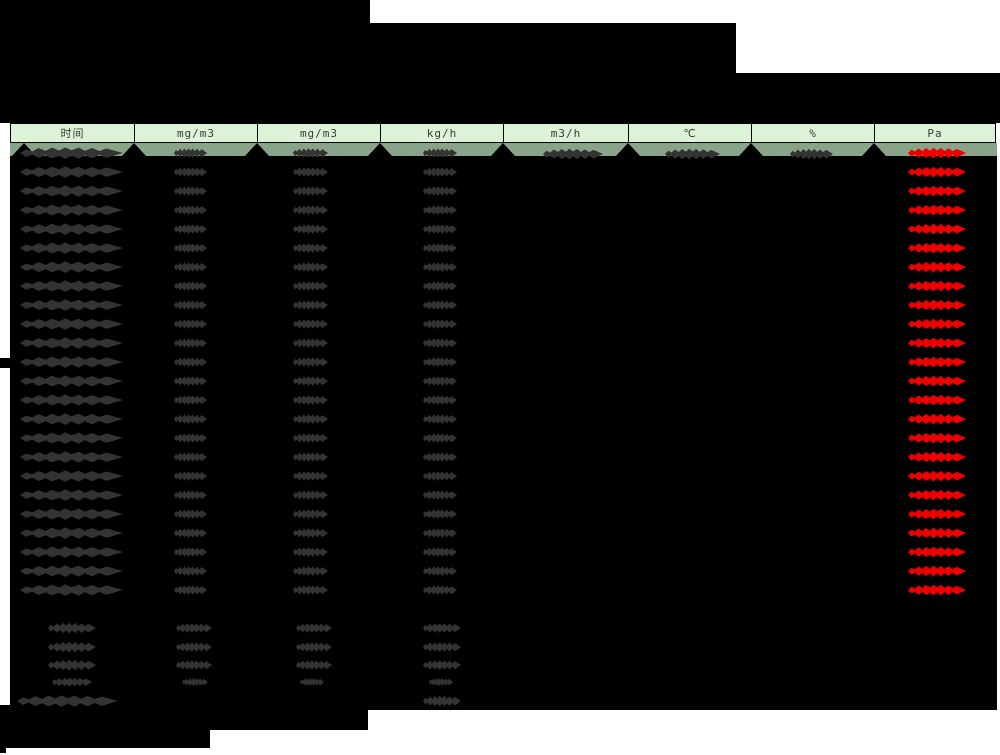  What do you see at coordinates (185, 61) in the screenshot?
I see `redaction-block-title` at bounding box center [185, 61].